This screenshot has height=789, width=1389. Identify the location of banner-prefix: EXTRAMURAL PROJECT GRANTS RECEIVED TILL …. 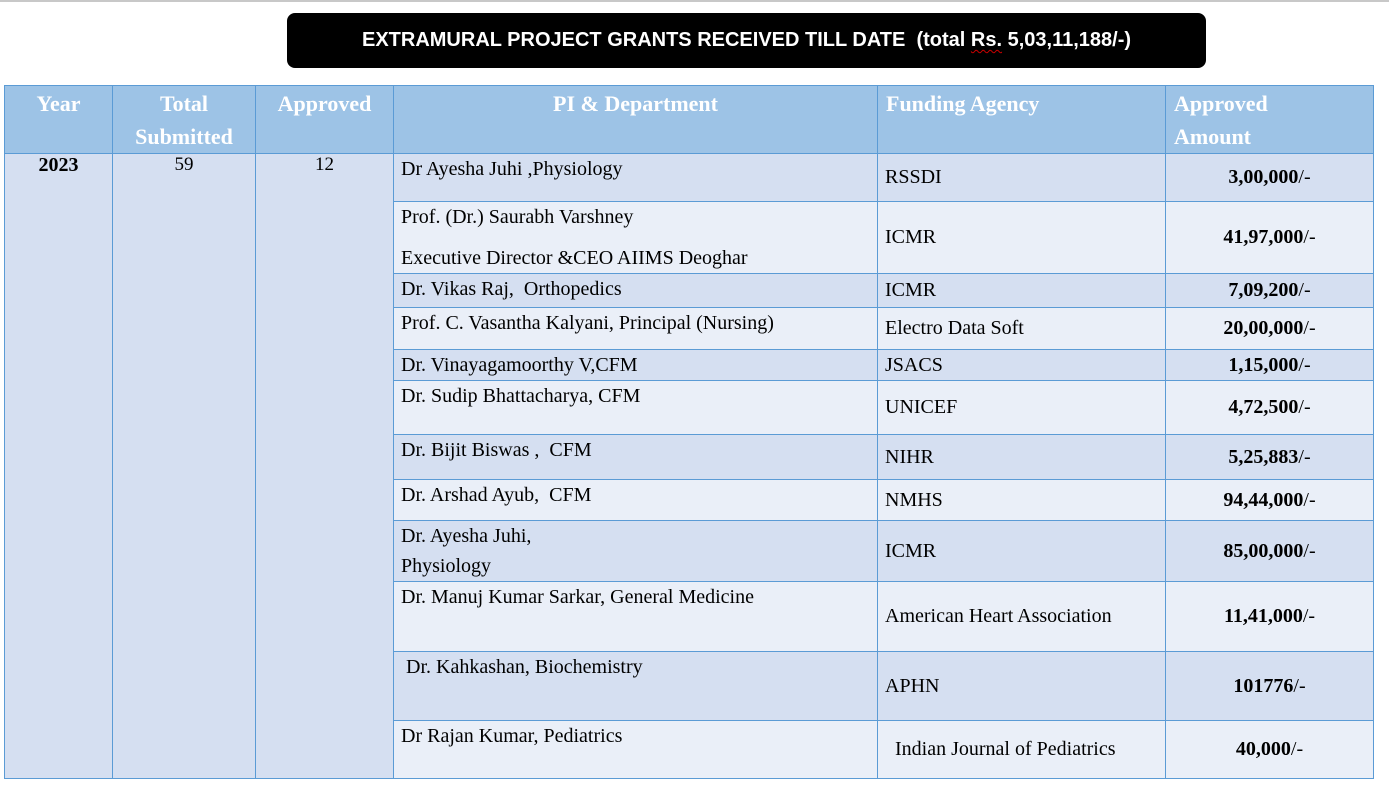
(666, 40).